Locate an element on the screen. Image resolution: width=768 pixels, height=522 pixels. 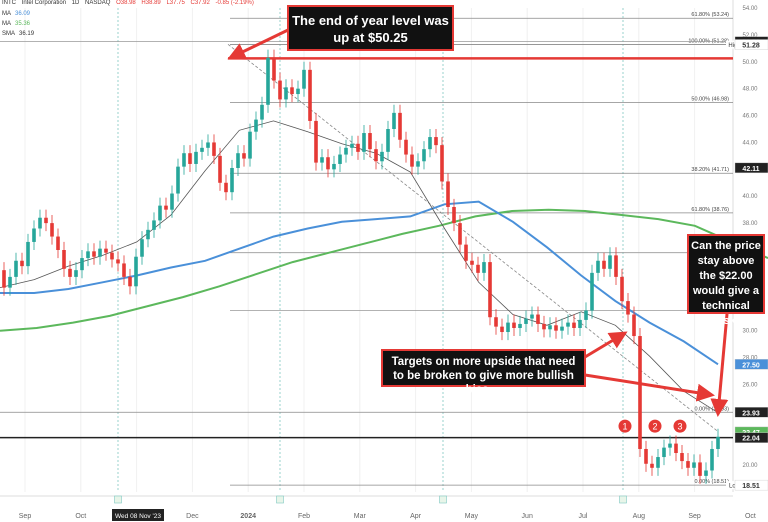
fib-level-label: 61.80% (38.76) is located at coordinates (710, 210).